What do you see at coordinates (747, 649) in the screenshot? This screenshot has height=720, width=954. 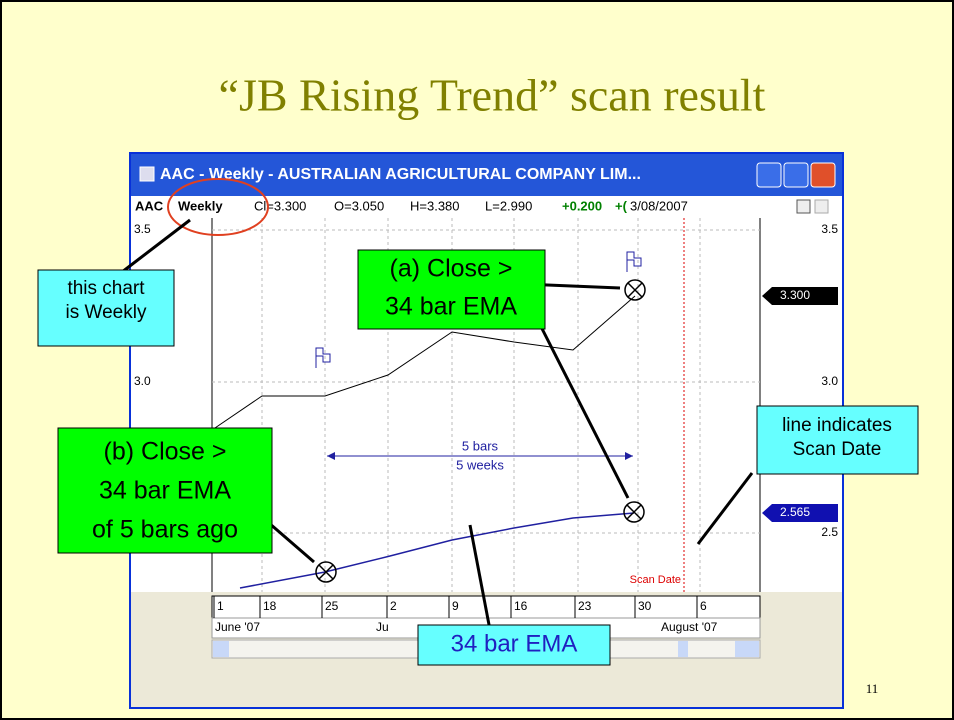 I see `scroll-right` at bounding box center [747, 649].